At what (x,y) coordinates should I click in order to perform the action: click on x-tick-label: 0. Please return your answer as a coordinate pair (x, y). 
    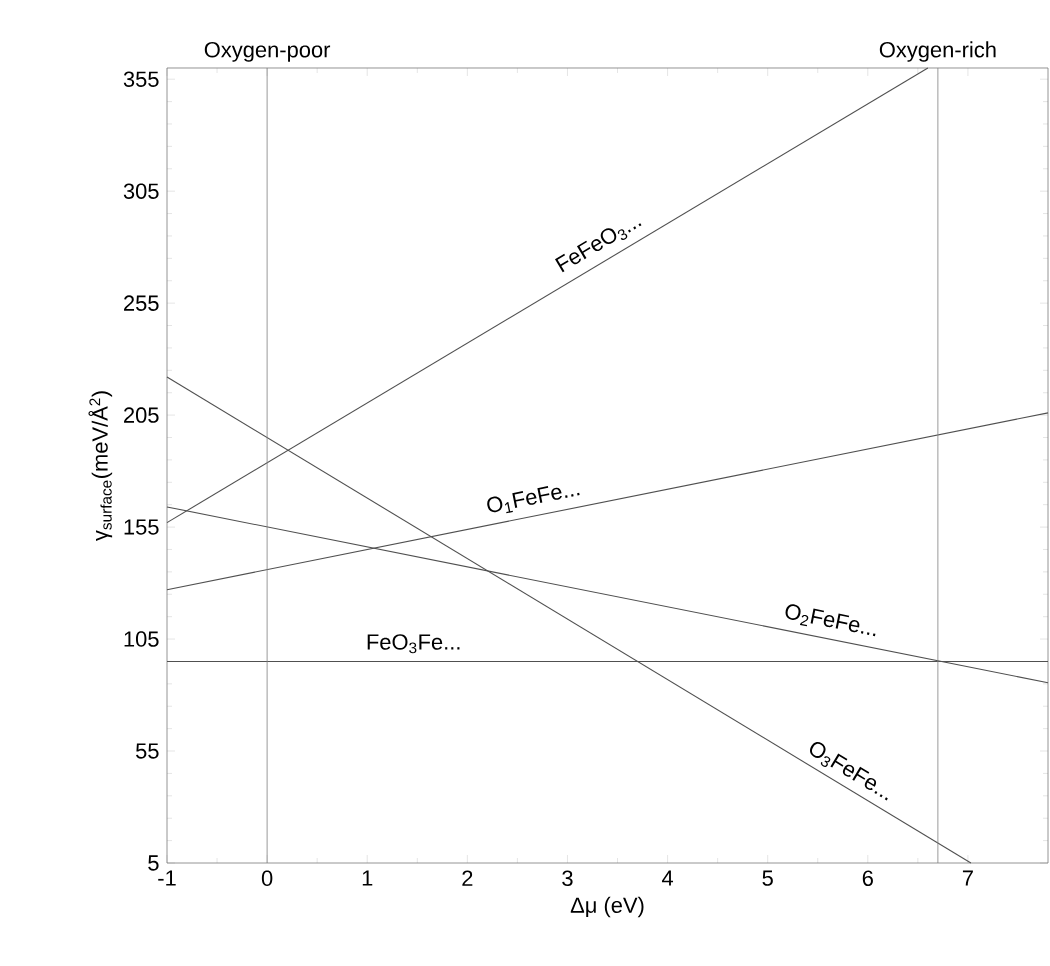
    Looking at the image, I should click on (267, 878).